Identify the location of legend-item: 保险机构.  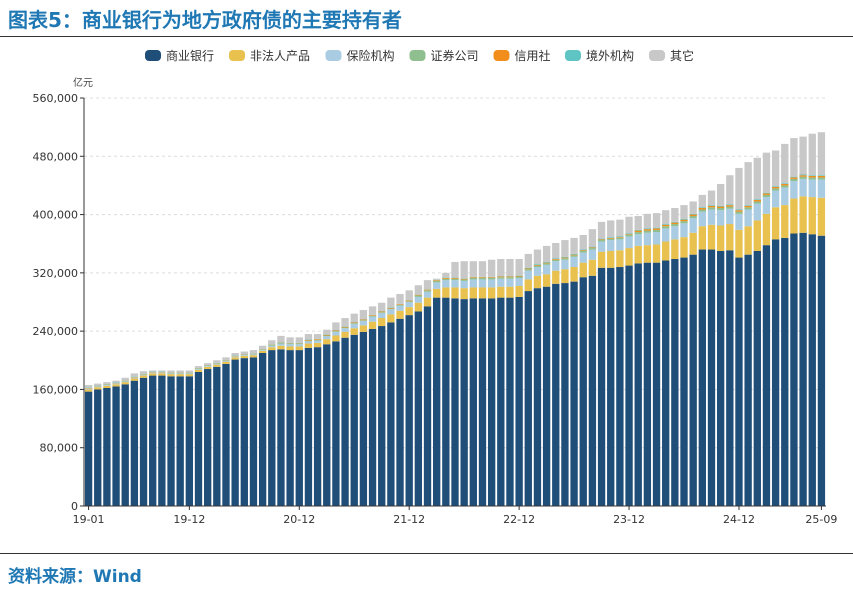
(360, 55).